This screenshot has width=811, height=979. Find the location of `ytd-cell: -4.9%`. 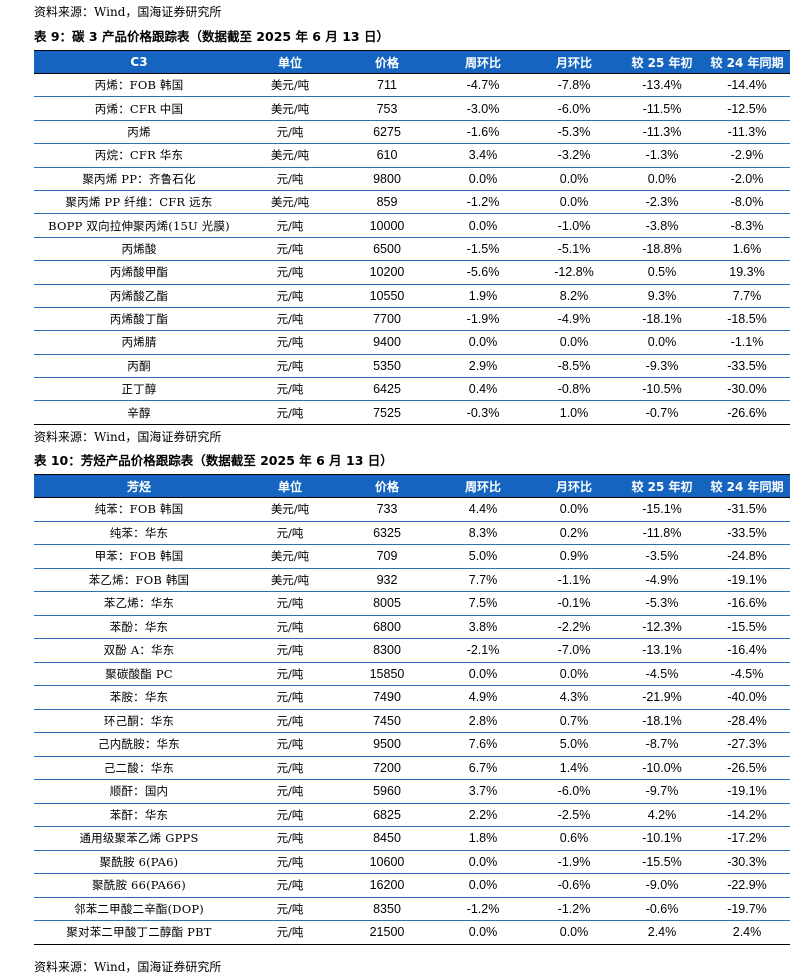

ytd-cell: -4.9% is located at coordinates (662, 580).